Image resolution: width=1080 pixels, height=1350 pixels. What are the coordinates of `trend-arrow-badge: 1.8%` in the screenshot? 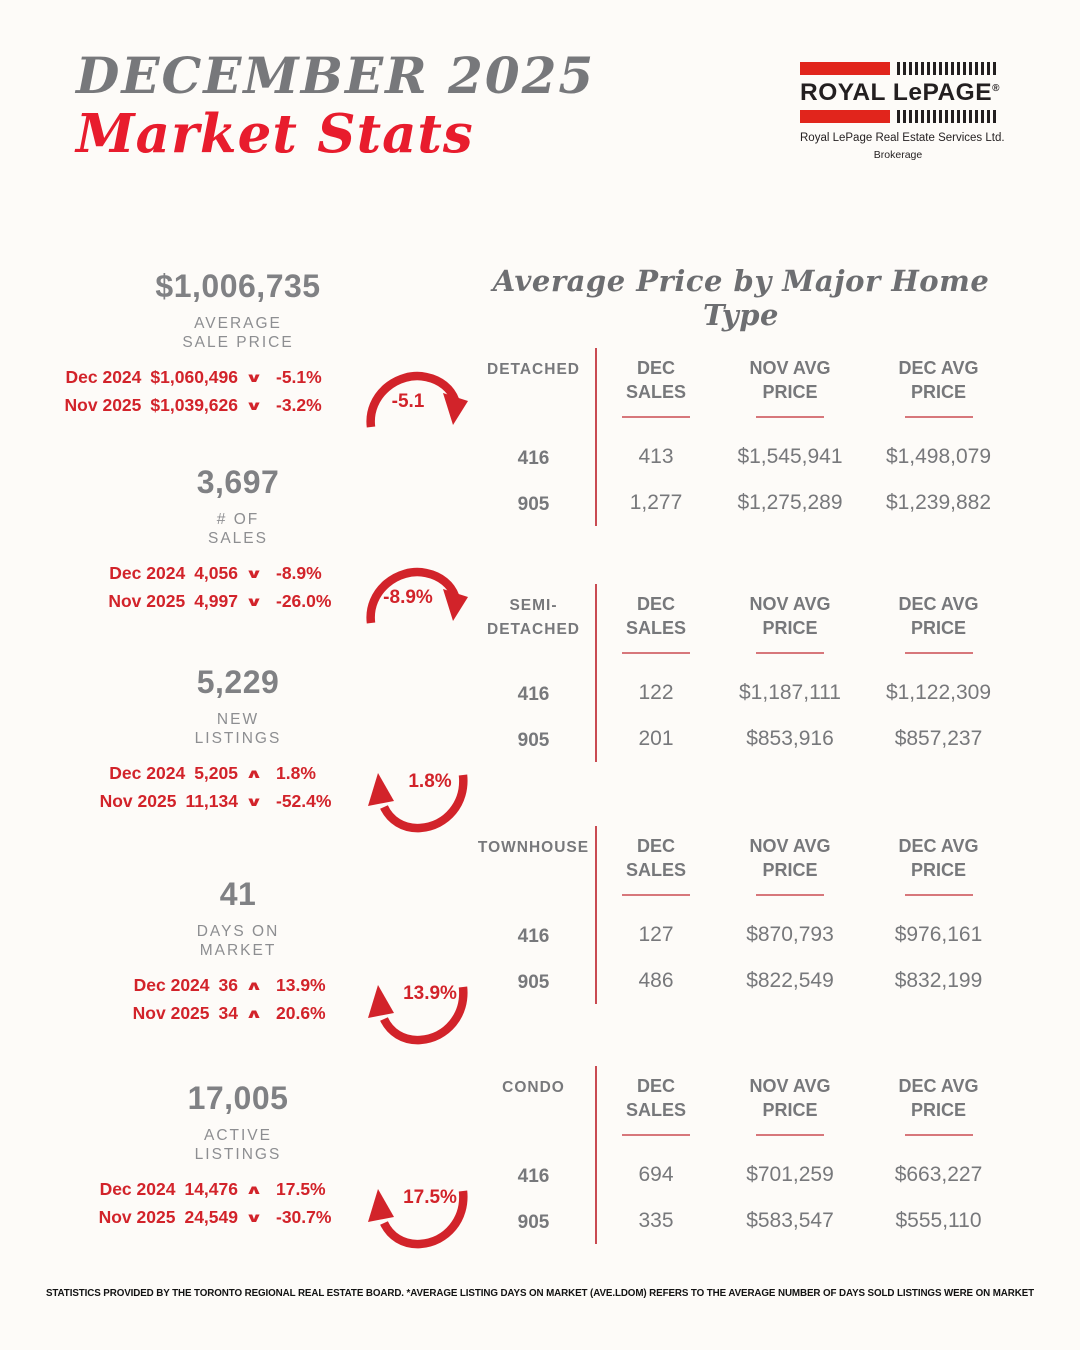 It's located at (416, 799).